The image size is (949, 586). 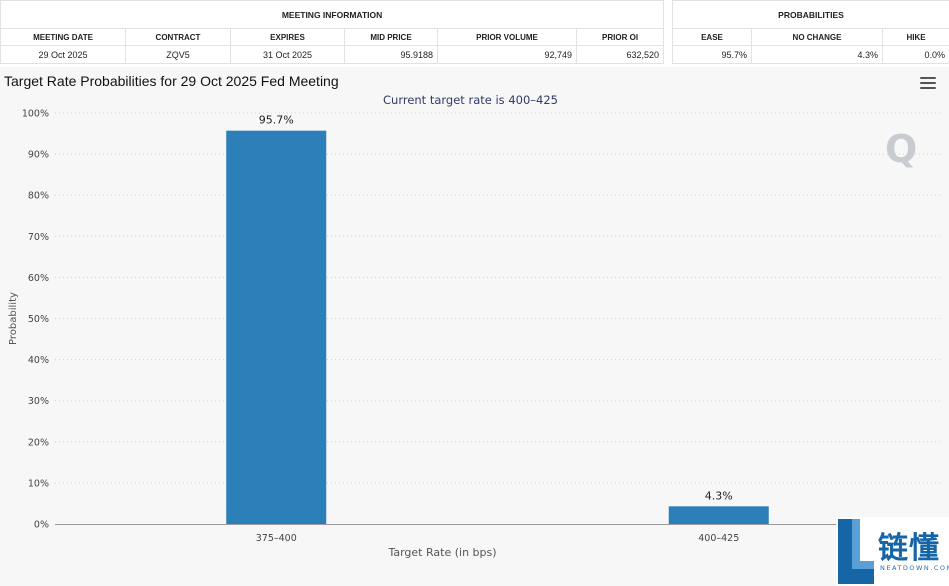 What do you see at coordinates (38, 196) in the screenshot?
I see `y-tick-label: 80%` at bounding box center [38, 196].